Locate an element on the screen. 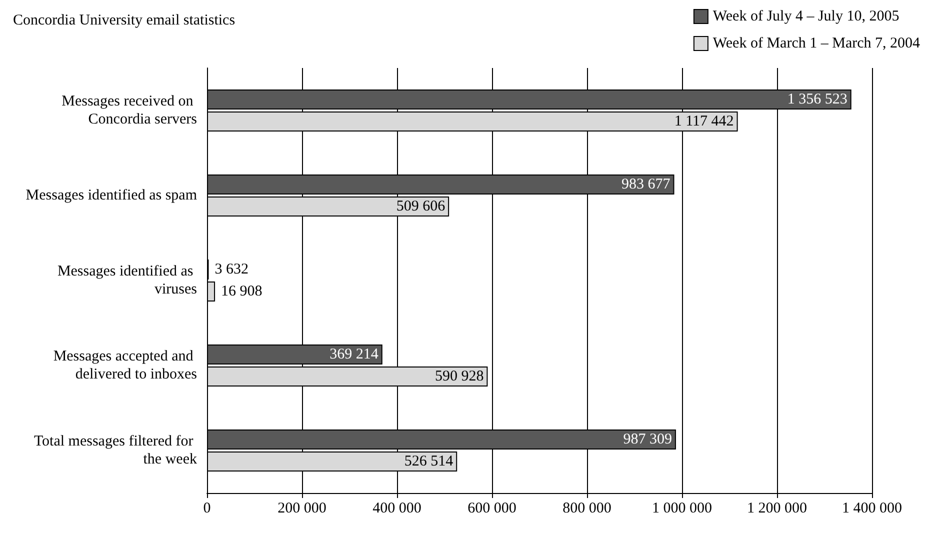  legend-label: Week of July 4 – July 10, 2005 is located at coordinates (806, 16).